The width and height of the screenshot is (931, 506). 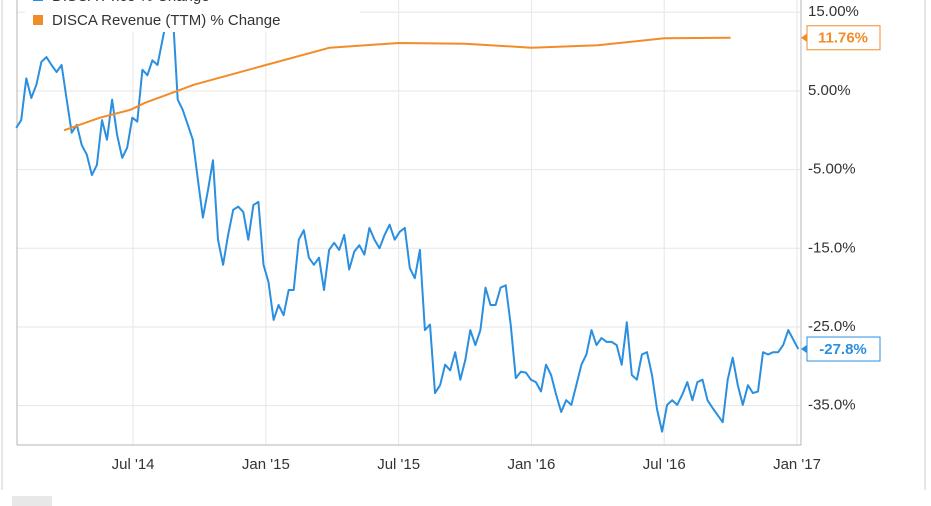 I want to click on x-tick-label: Jul '15, so click(x=398, y=464).